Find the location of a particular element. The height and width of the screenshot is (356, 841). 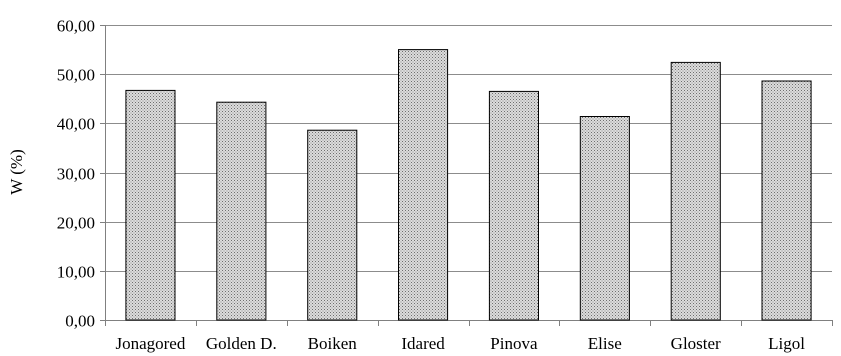

x-category-label: Gloster is located at coordinates (696, 343).